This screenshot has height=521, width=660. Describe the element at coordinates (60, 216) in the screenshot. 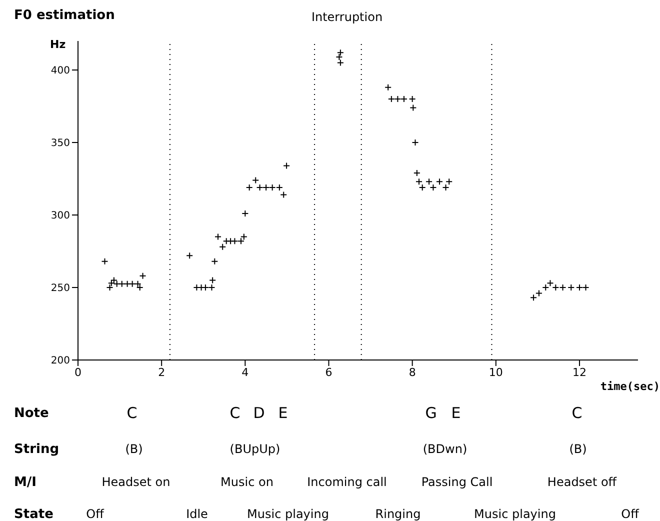

I see `y-tick-label: 300` at that location.